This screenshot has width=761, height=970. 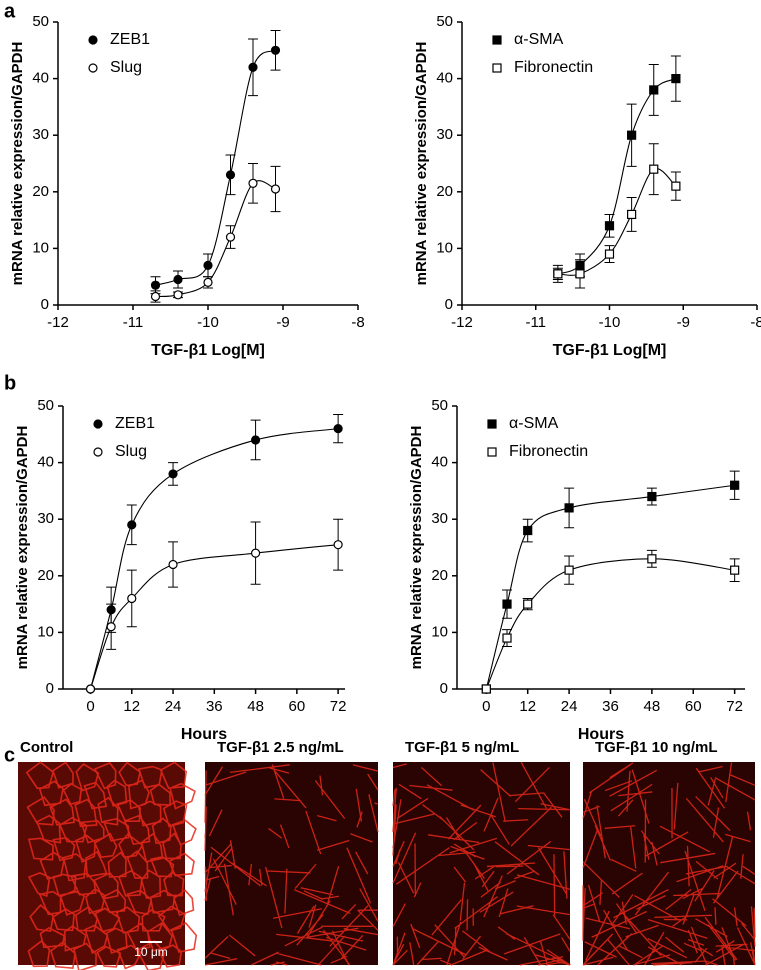 I want to click on x-tick-label: 12, so click(x=131, y=706).